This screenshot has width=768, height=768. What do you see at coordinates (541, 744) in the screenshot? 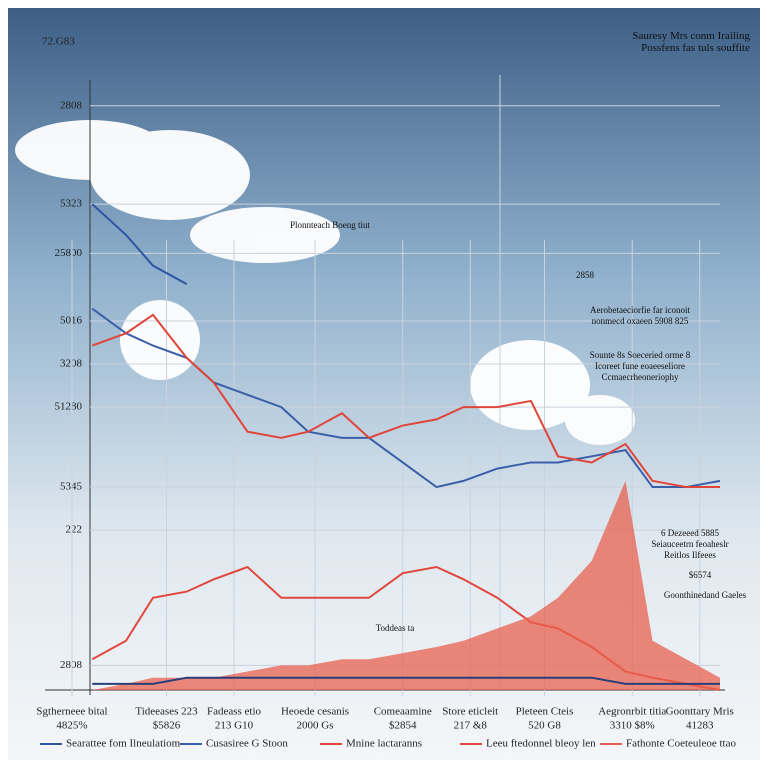
I see `legend-label: Leeu ftedonnel bleoy len` at bounding box center [541, 744].